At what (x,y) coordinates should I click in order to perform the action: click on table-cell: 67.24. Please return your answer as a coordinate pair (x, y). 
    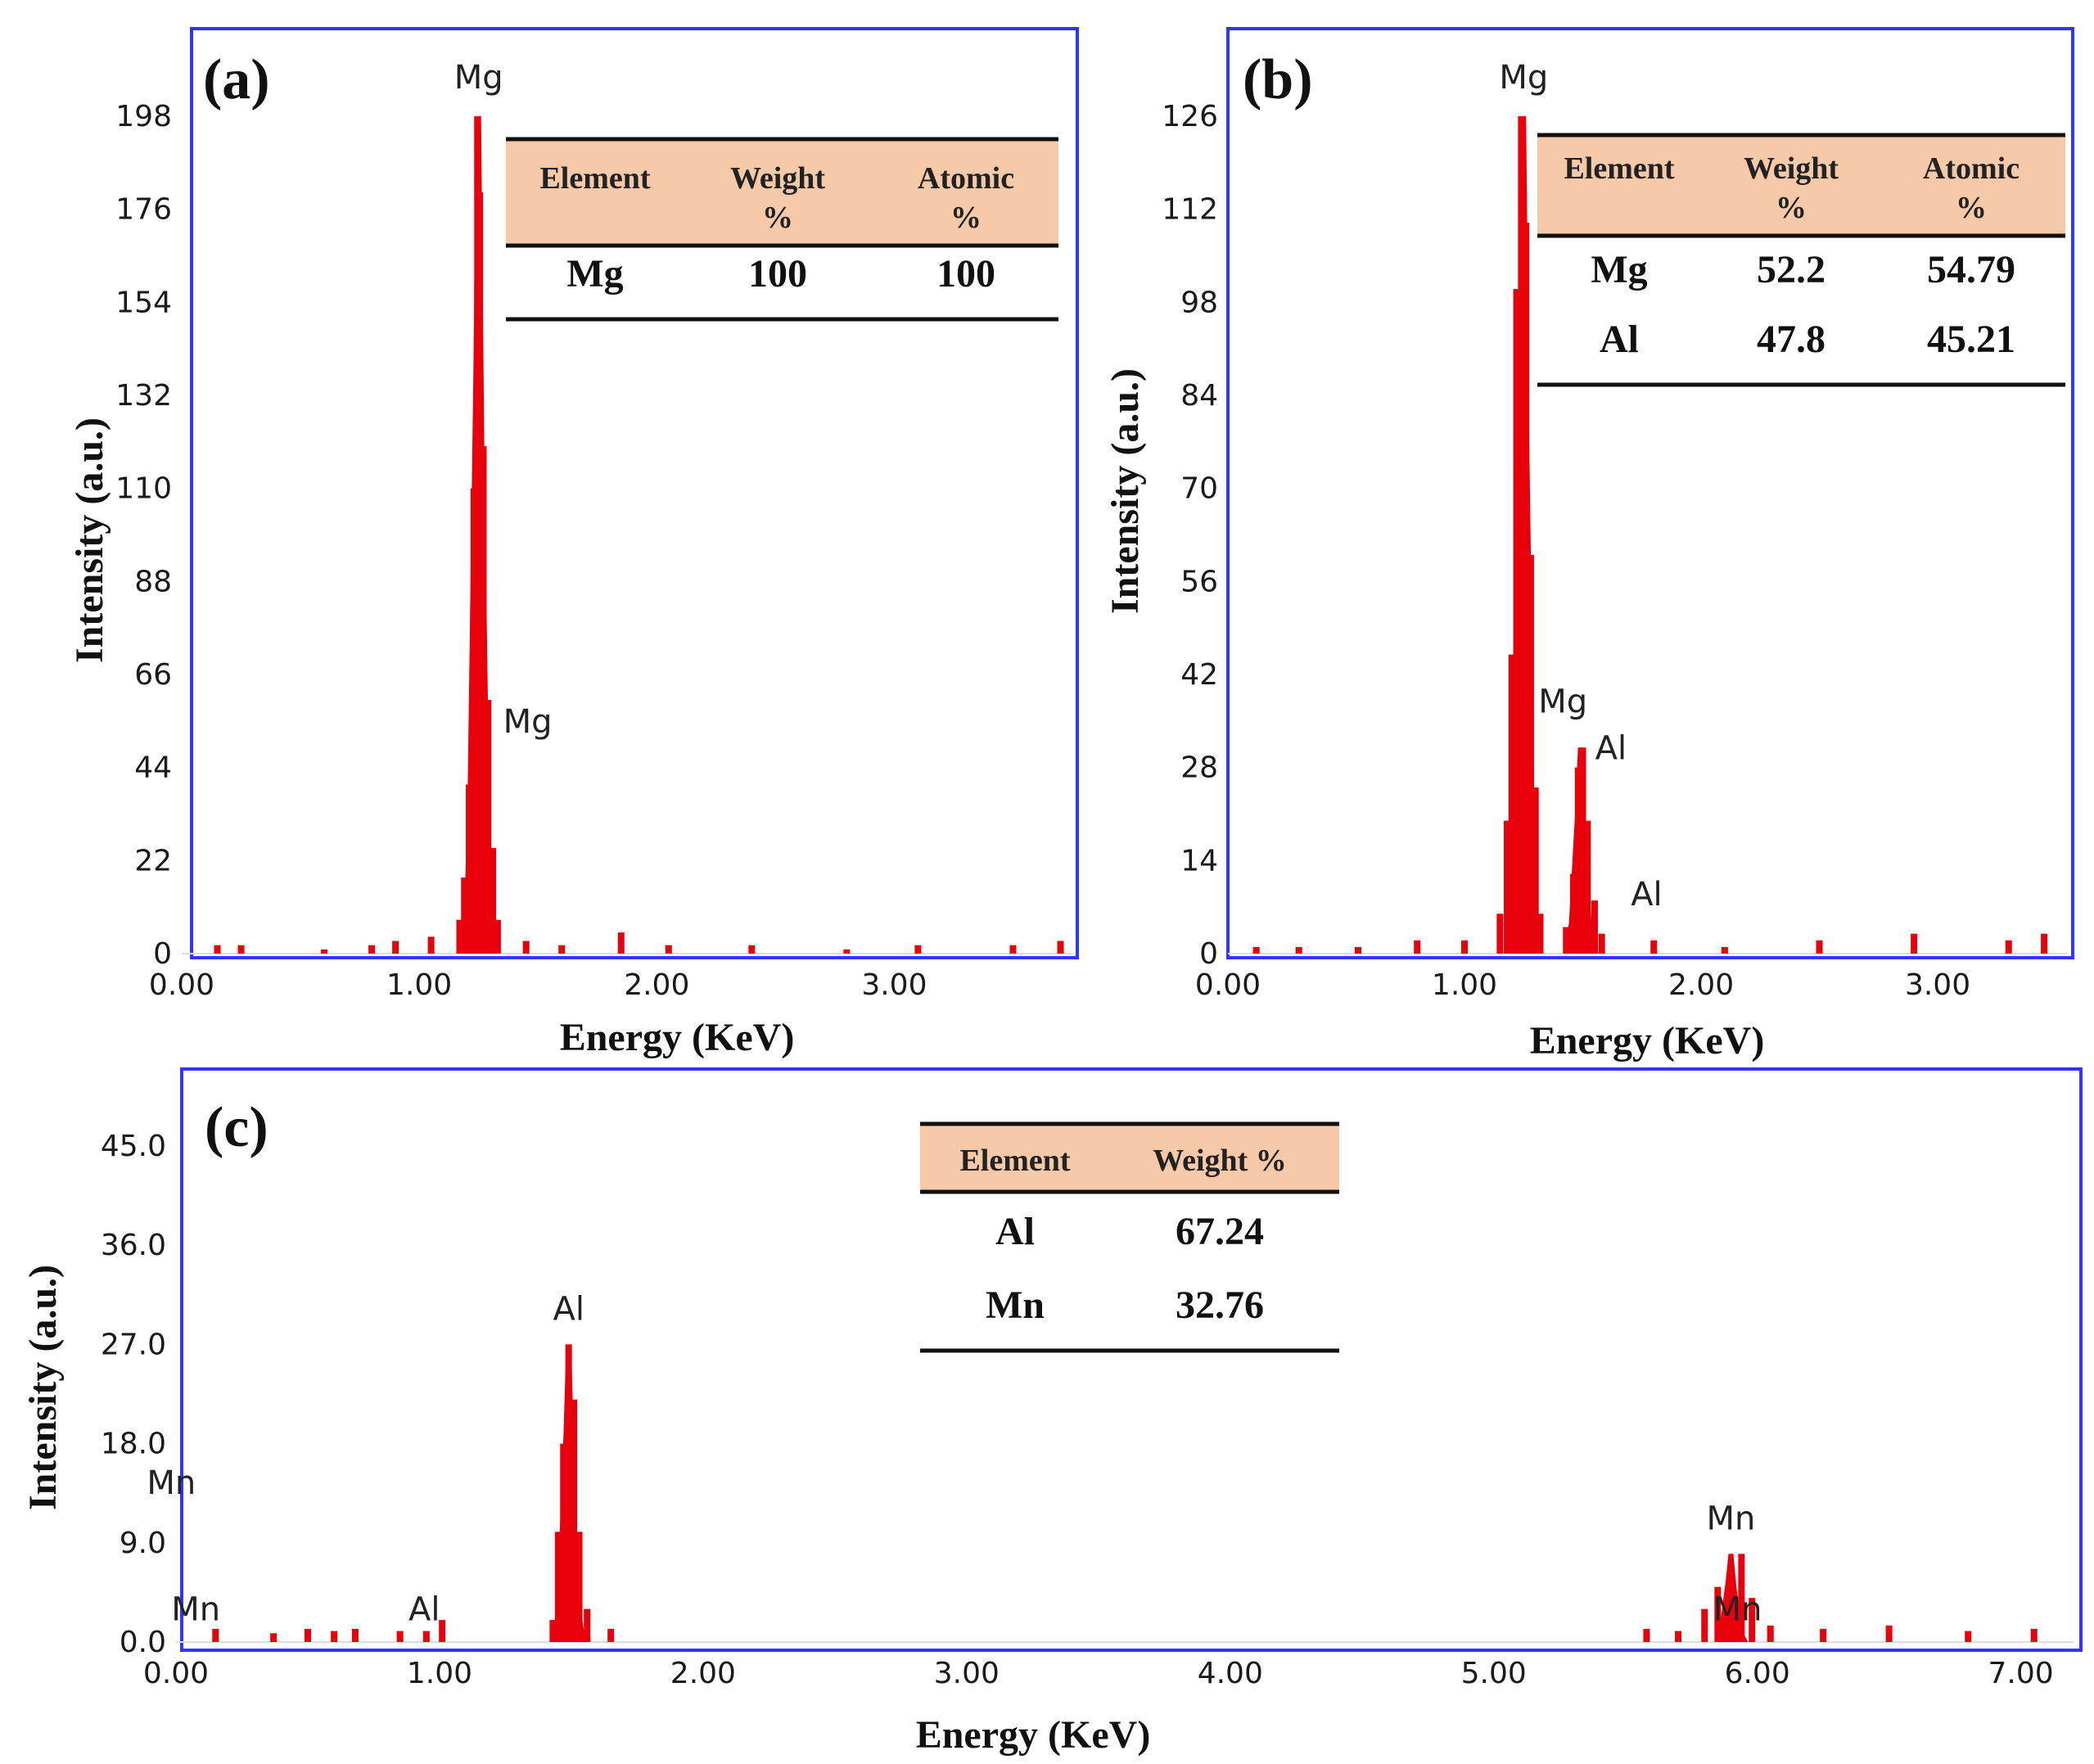
    Looking at the image, I should click on (1220, 1231).